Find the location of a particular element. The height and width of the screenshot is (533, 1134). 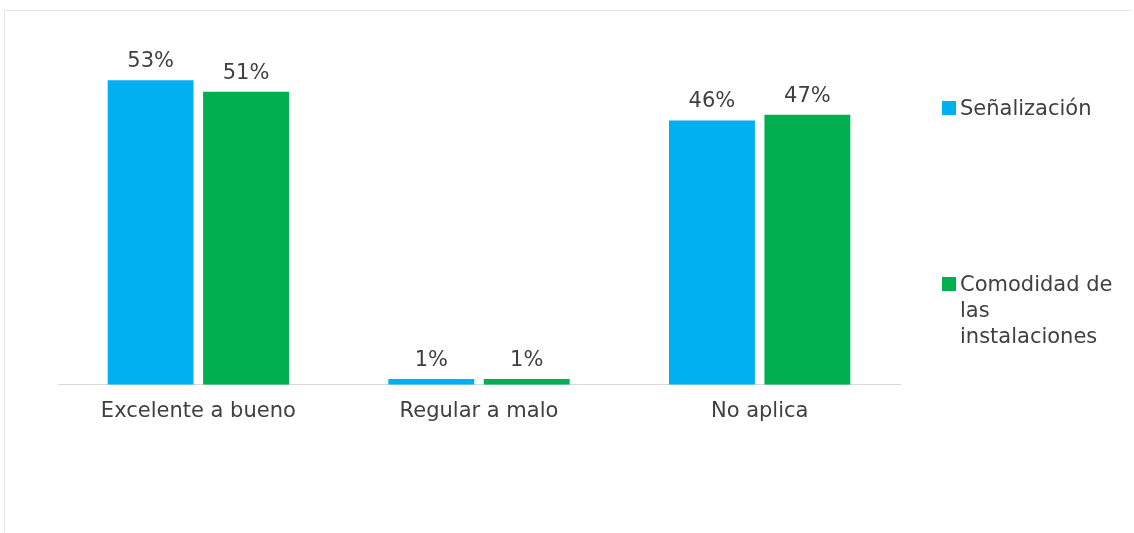

x-tick-label: Regular a malo is located at coordinates (479, 409).